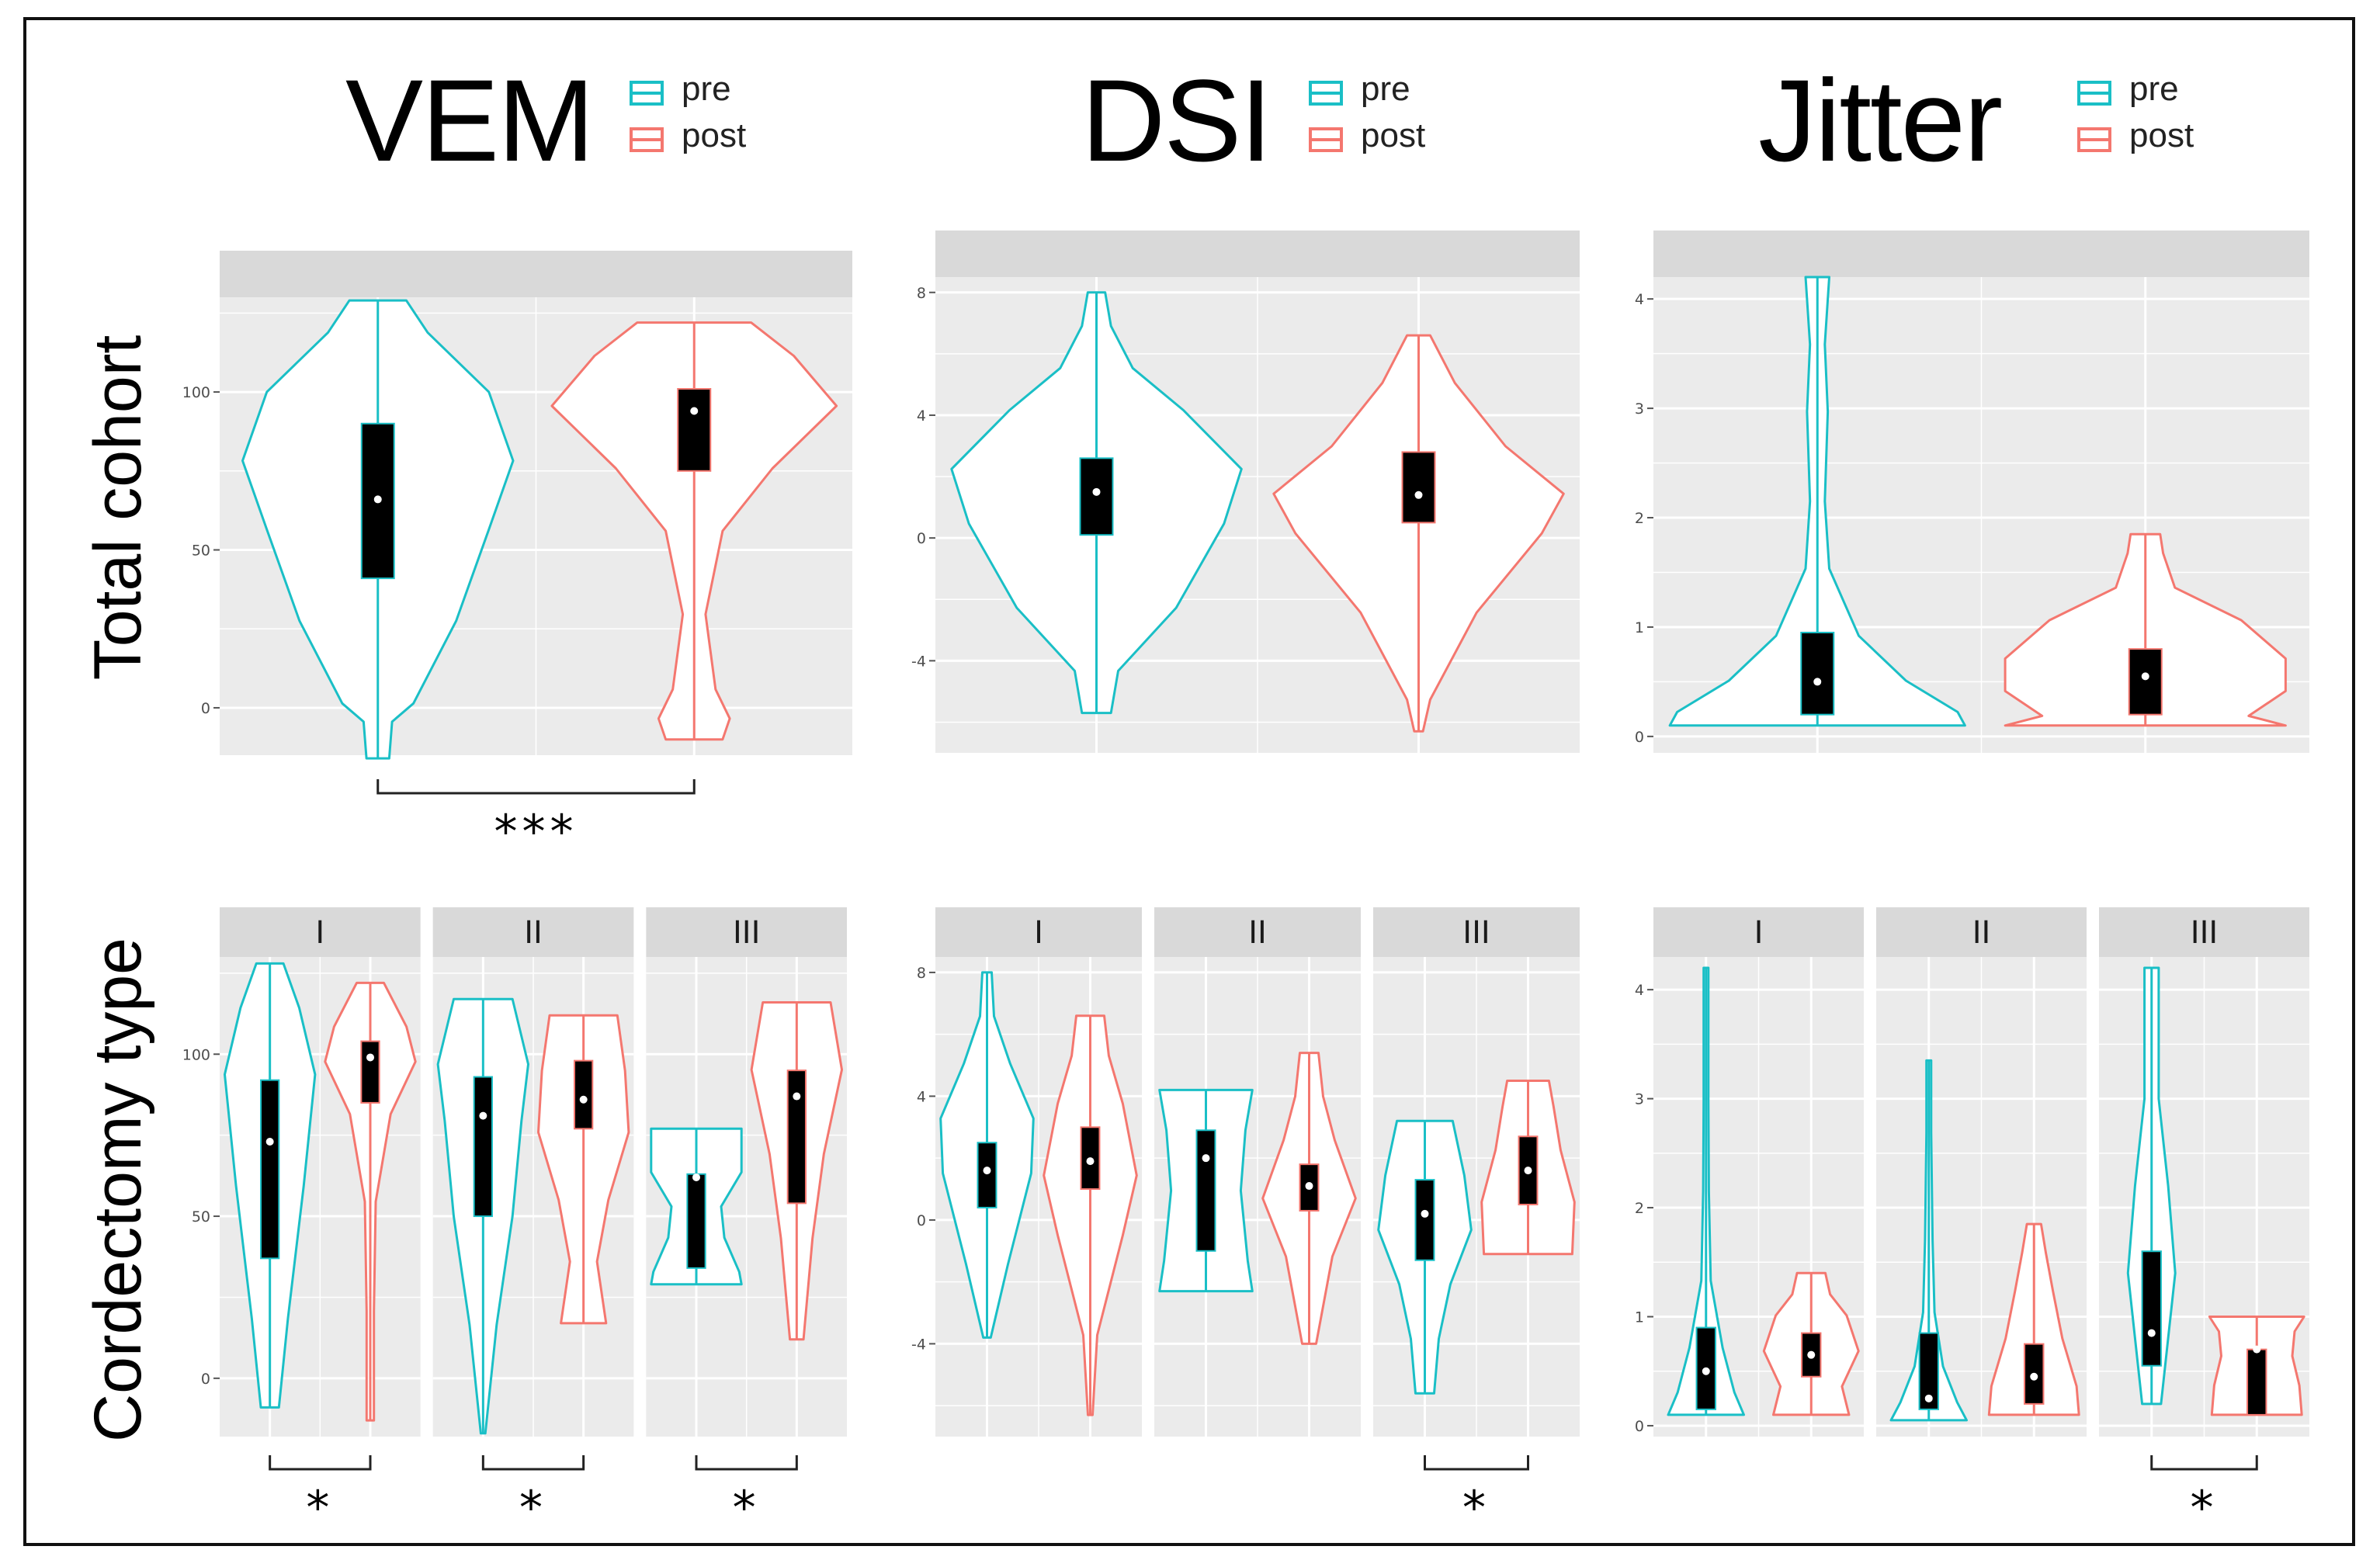 The width and height of the screenshot is (2380, 1567). What do you see at coordinates (2204, 1221) in the screenshot?
I see `facet-jitter-type-III: III *` at bounding box center [2204, 1221].